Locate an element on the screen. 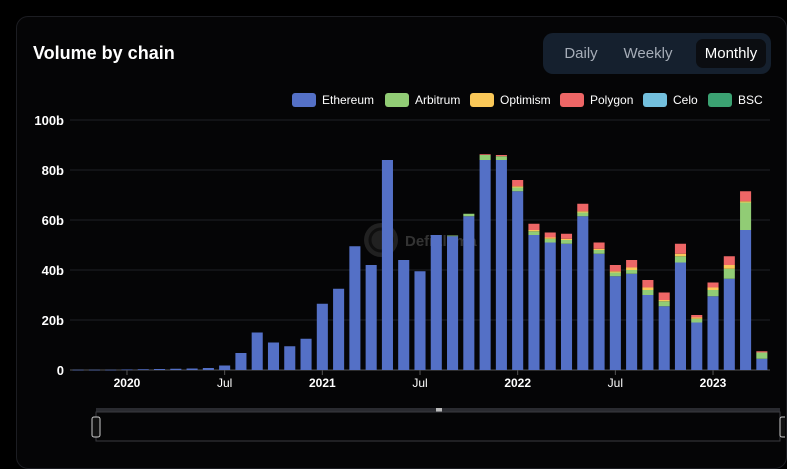 Image resolution: width=787 pixels, height=469 pixels. y-axis: 0 20b 40b 60b 80b 100b is located at coordinates (49, 245).